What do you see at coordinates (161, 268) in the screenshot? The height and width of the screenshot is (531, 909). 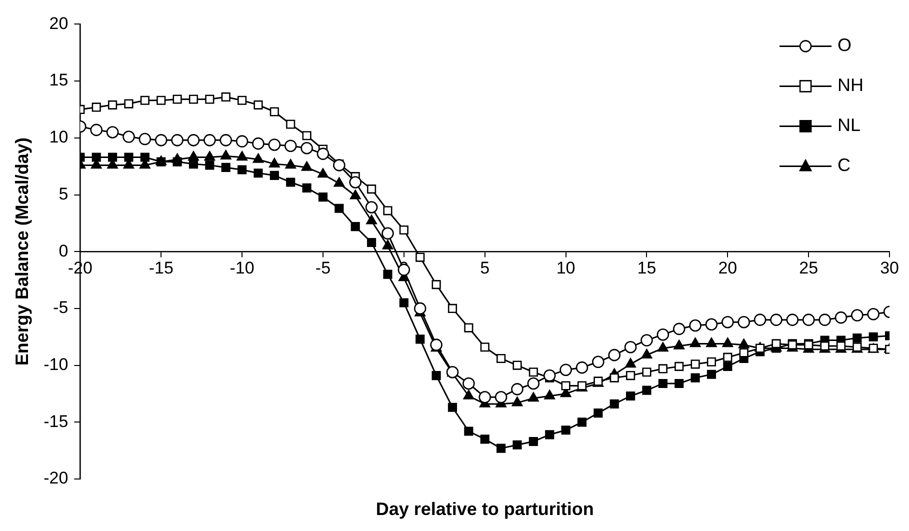 I see `x-tick-label: -15` at bounding box center [161, 268].